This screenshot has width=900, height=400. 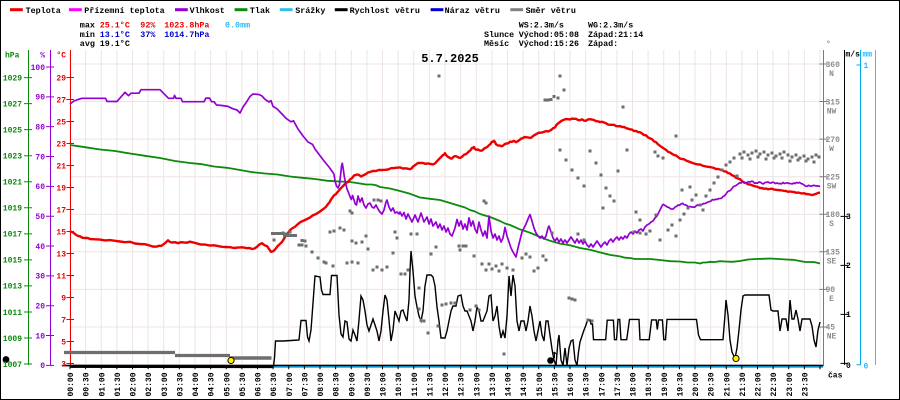 I want to click on svg-text: 80, so click(x=40, y=127).